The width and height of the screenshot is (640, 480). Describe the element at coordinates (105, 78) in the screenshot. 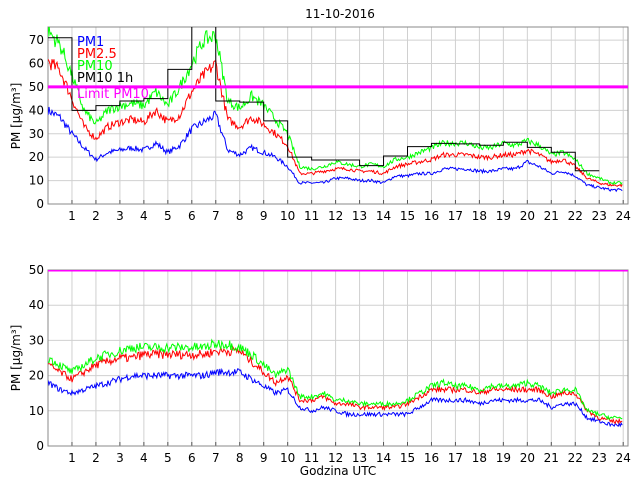

I see `legend-pm10-1h: PM10 1h` at that location.